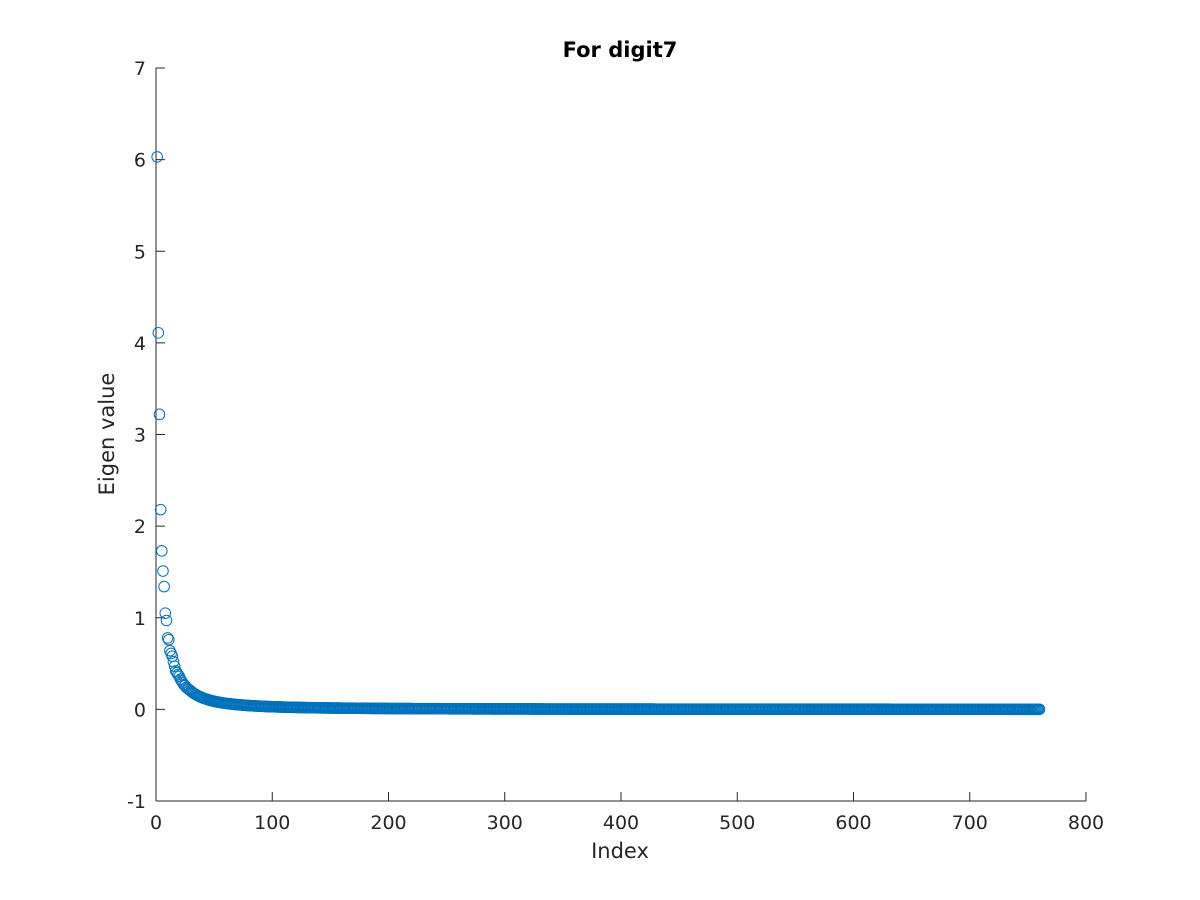  What do you see at coordinates (107, 434) in the screenshot?
I see `y-axis-label: Eigen value` at bounding box center [107, 434].